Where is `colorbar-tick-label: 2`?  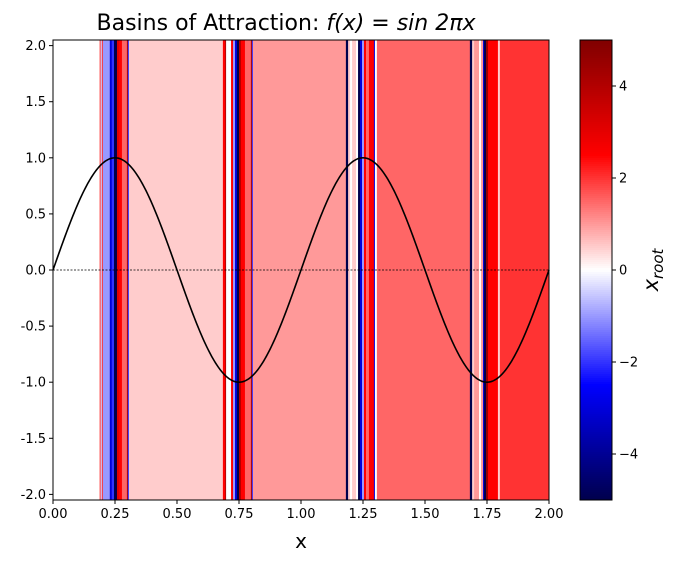
colorbar-tick-label: 2 is located at coordinates (623, 179).